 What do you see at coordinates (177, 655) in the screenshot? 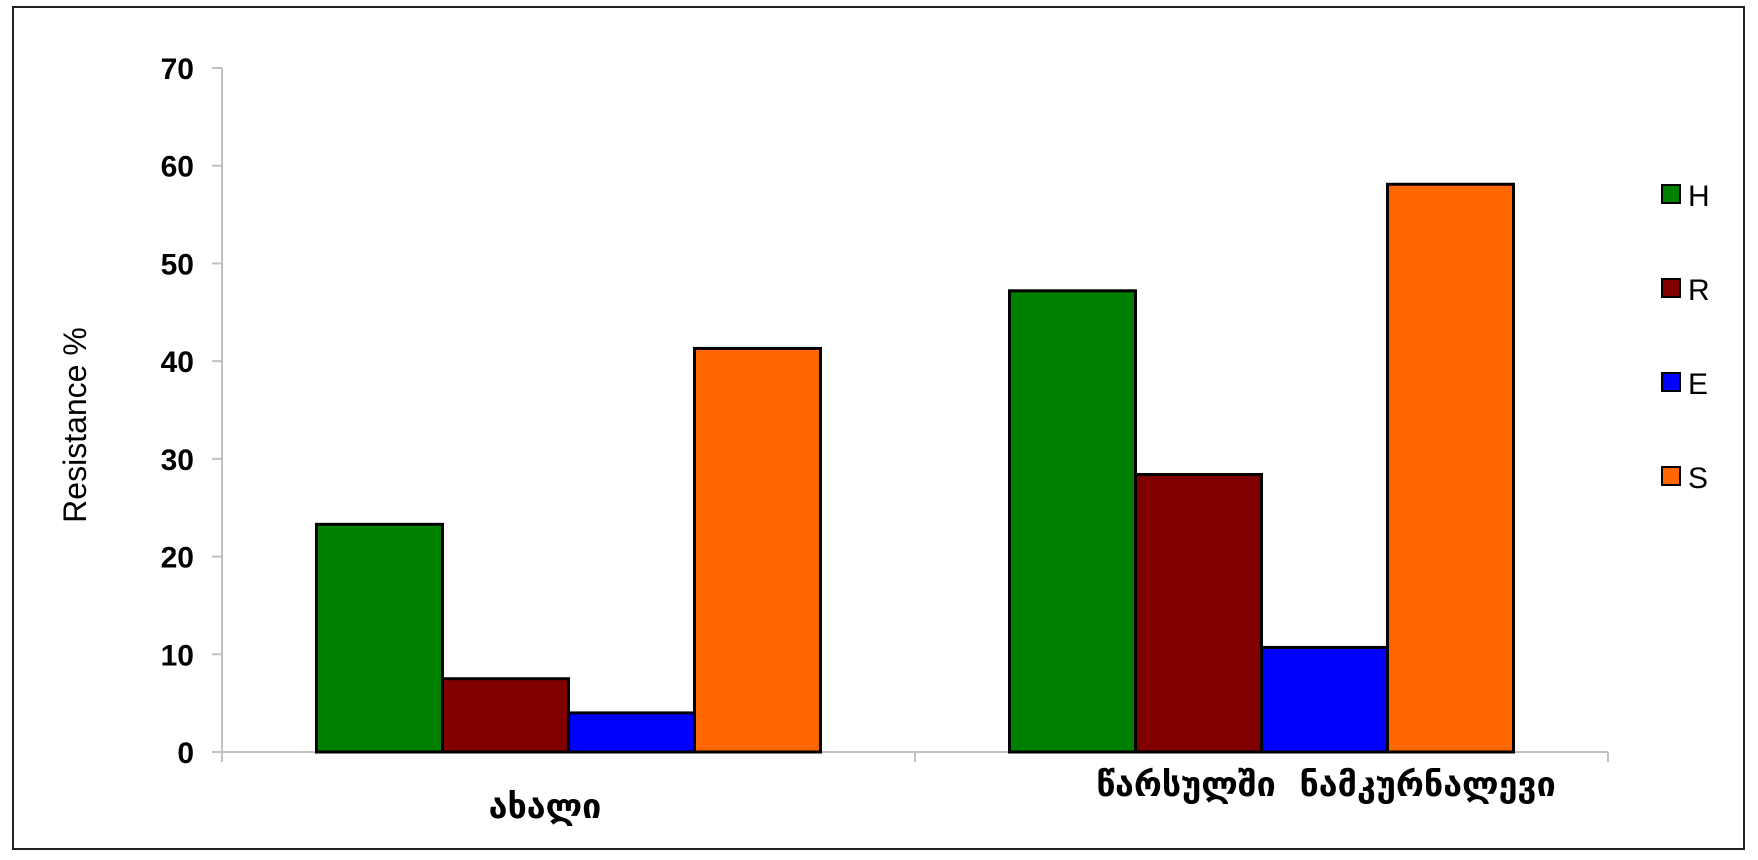
I see `y-tick-label: 10` at bounding box center [177, 655].